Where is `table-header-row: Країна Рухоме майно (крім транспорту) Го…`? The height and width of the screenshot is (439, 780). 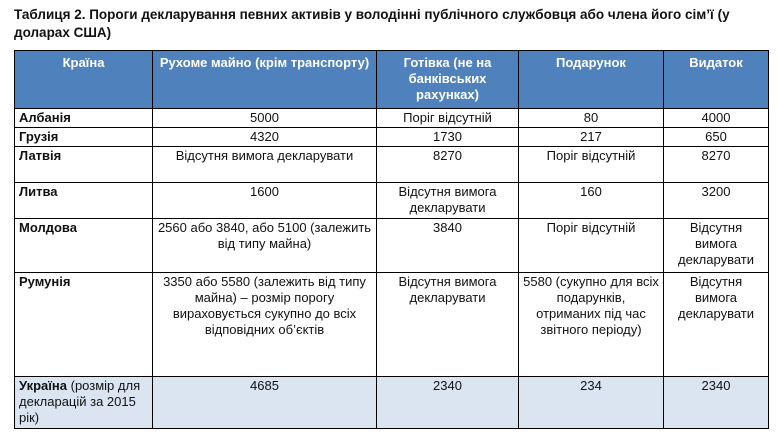
table-header-row: Країна Рухоме майно (крім транспорту) Го… is located at coordinates (391, 79).